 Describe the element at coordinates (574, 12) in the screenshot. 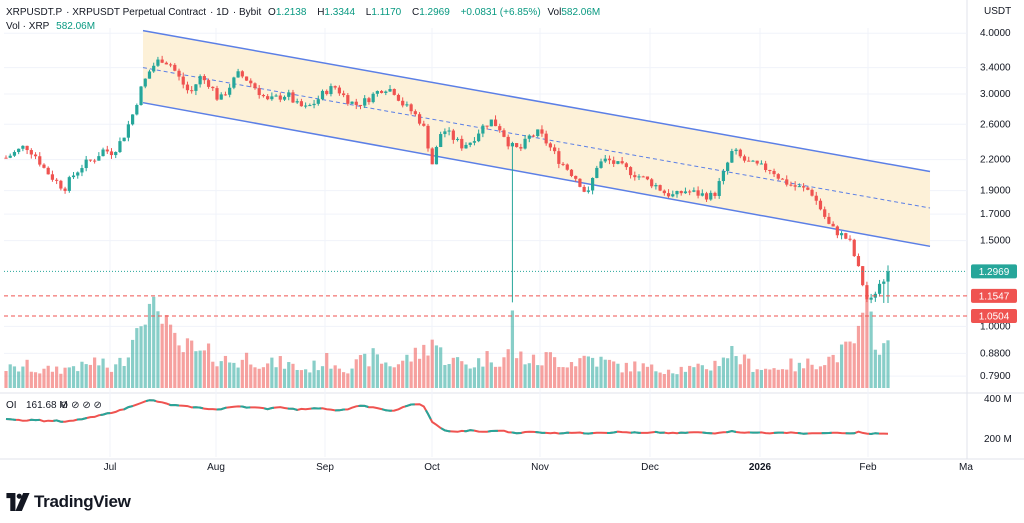

I see `ohlc-volume: Vol582.06M` at that location.